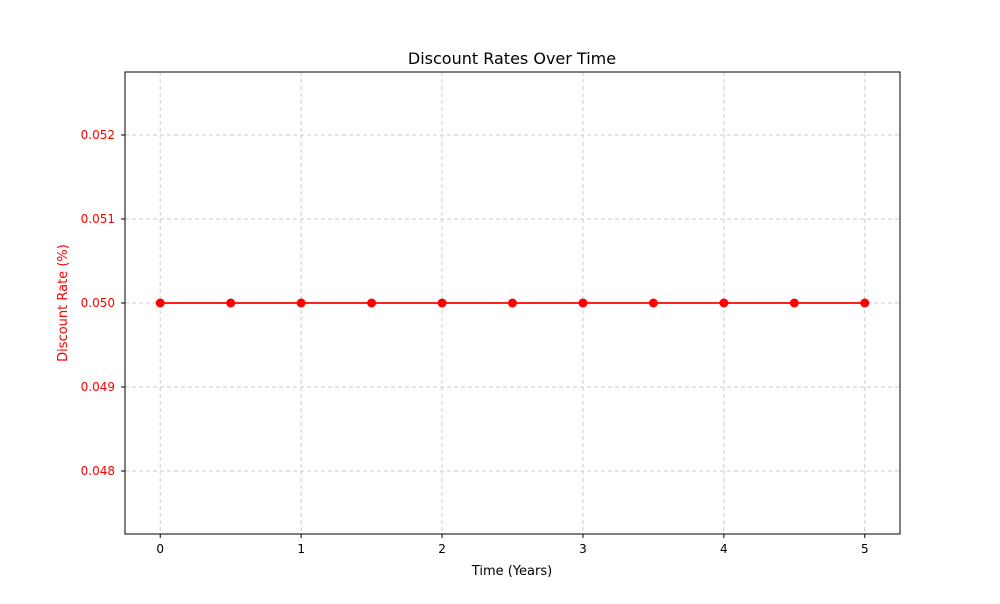 The image size is (1000, 604). I want to click on y-tick-label: 0.050, so click(98, 303).